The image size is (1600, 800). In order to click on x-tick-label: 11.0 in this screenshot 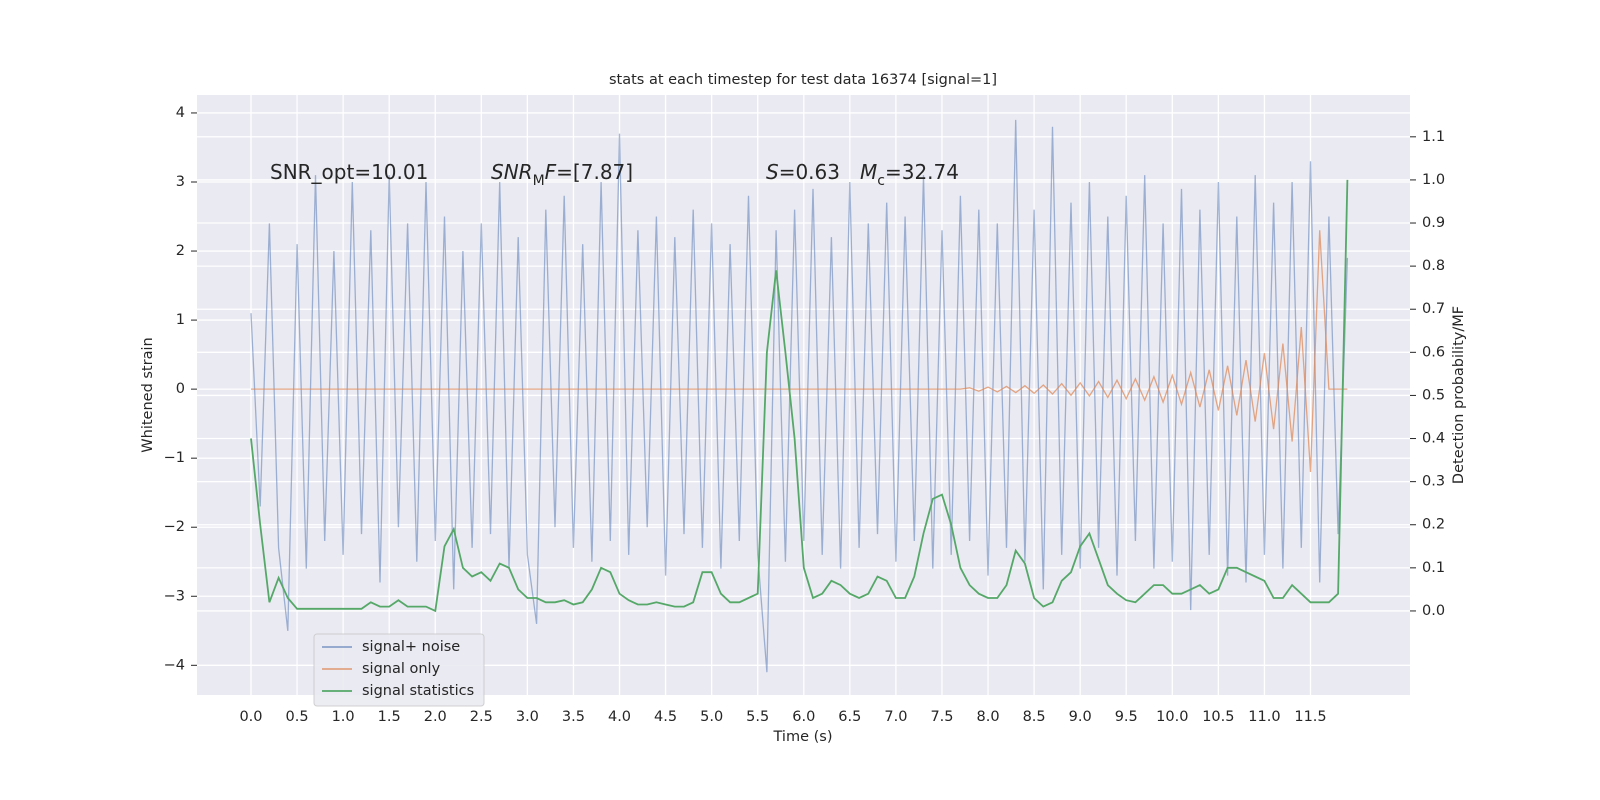, I will do `click(1264, 717)`.